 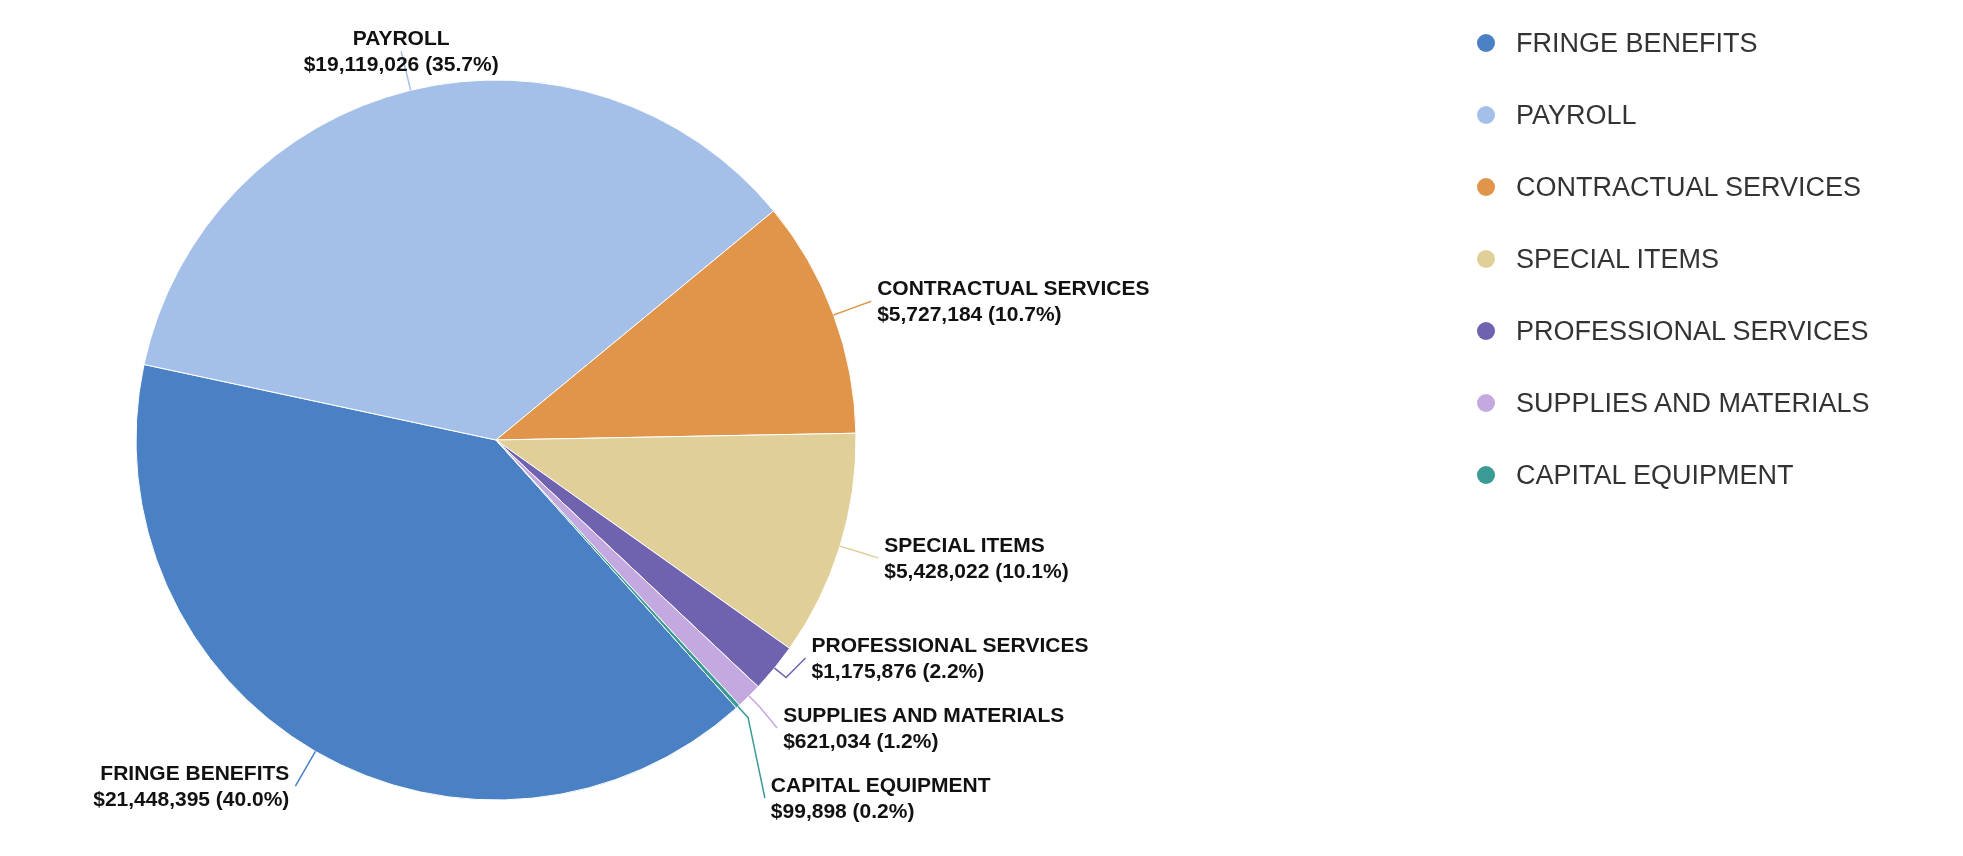 I want to click on slice-label: SUPPLIES AND MATERIALS, so click(x=924, y=714).